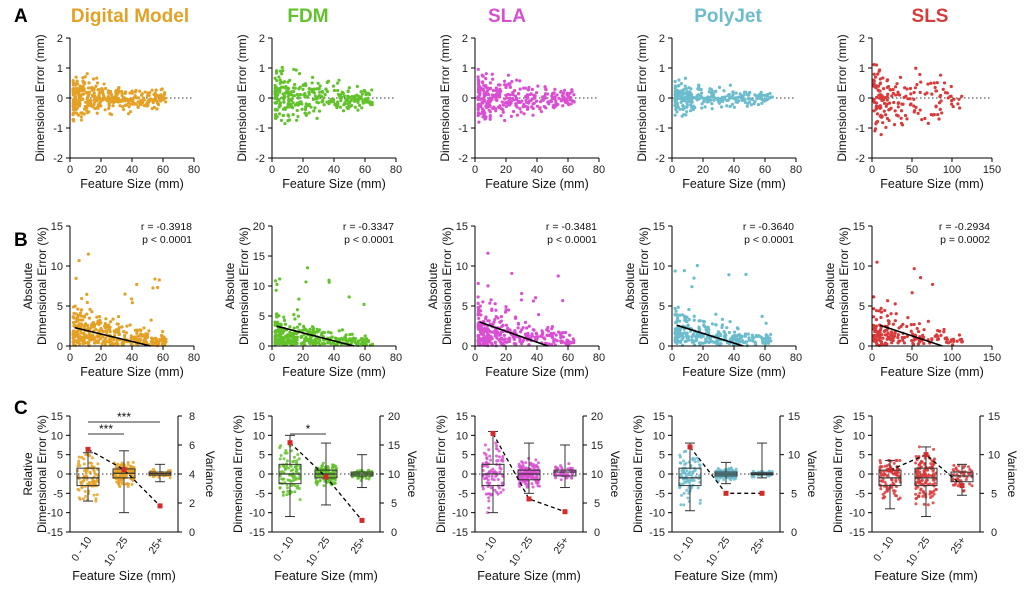 The width and height of the screenshot is (1026, 589). I want to click on category-tick-label: 0 - 10, so click(486, 549).